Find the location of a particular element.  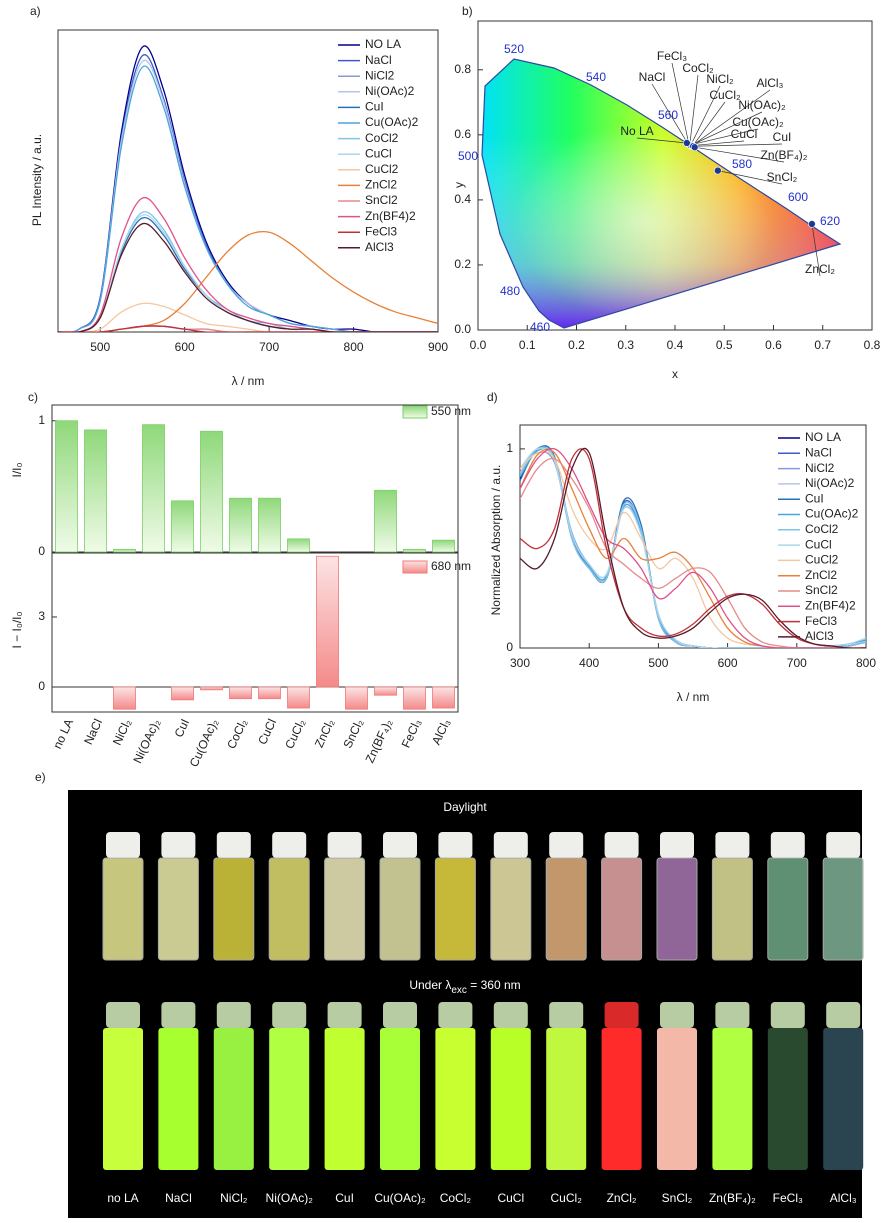

legend-label: CuI is located at coordinates (374, 107).